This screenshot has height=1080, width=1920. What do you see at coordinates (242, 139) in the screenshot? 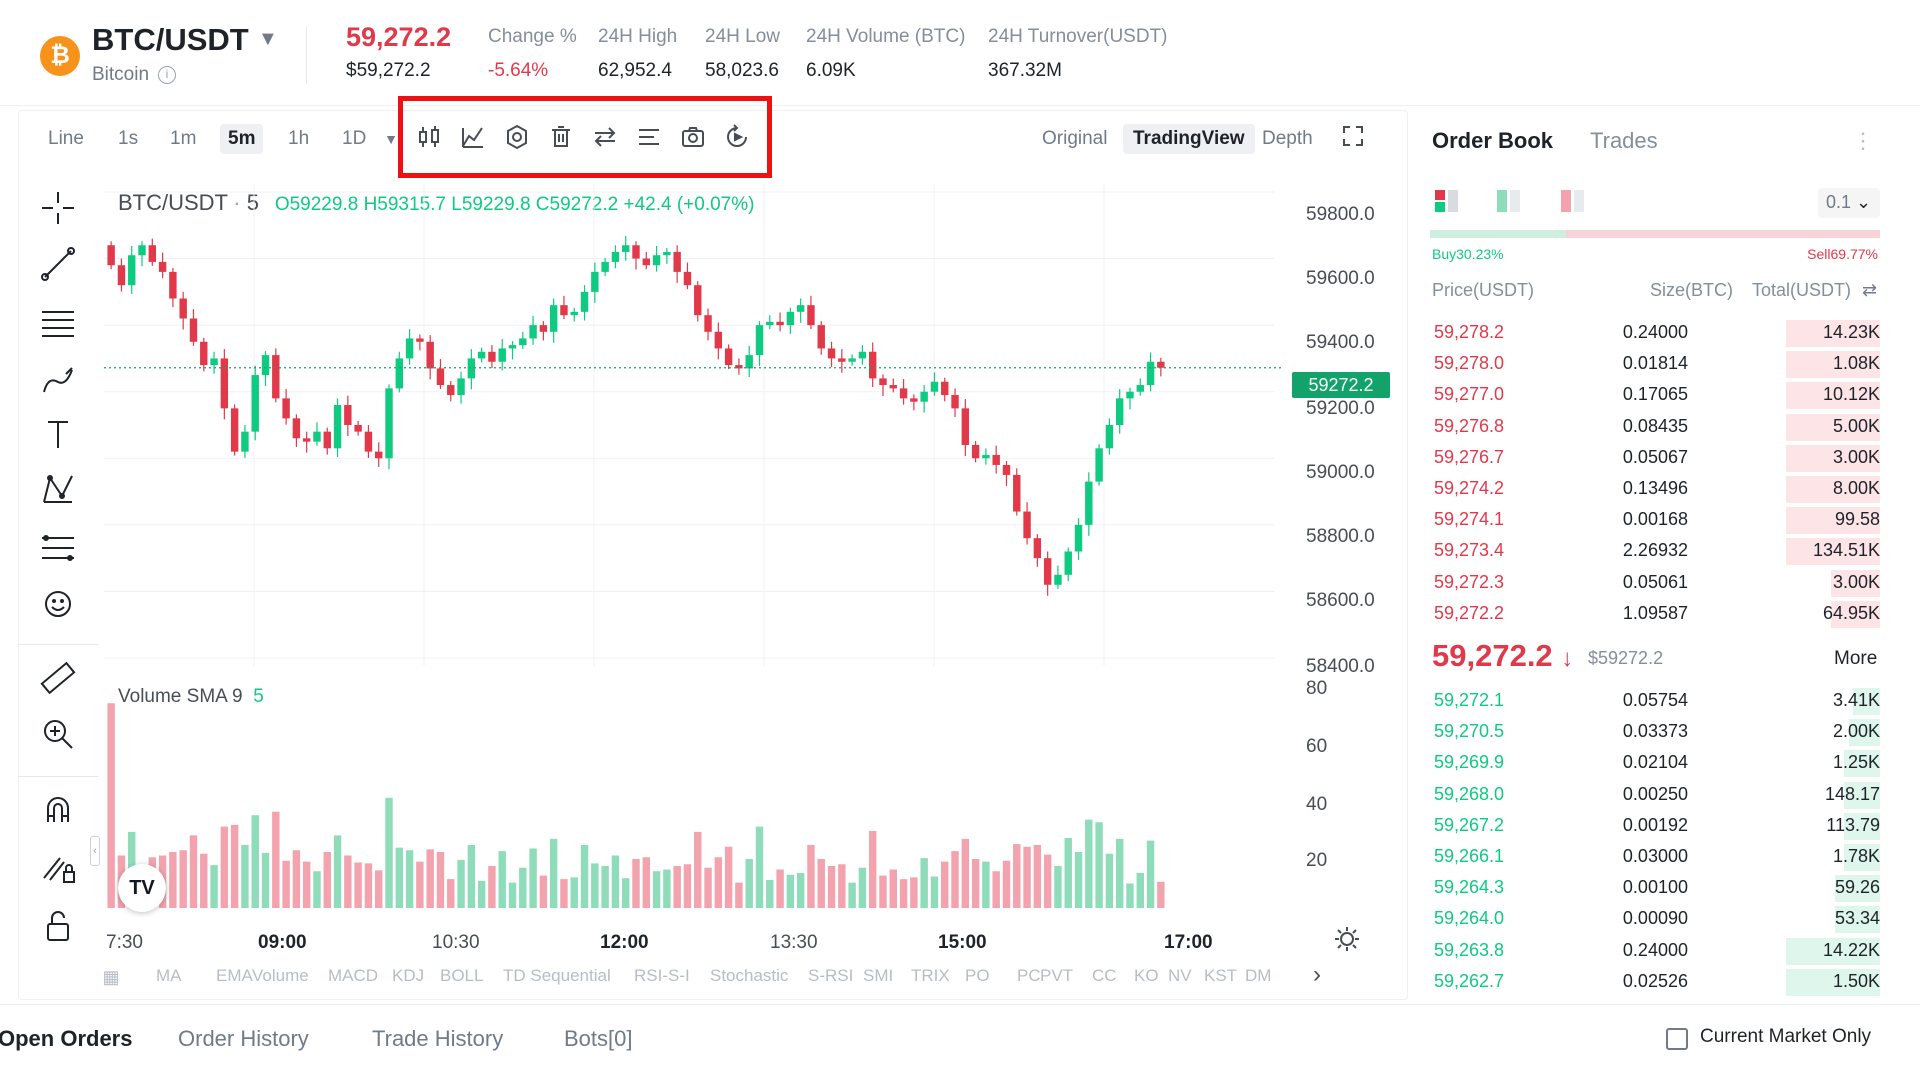
I see `timeframe-5m: 5m` at bounding box center [242, 139].